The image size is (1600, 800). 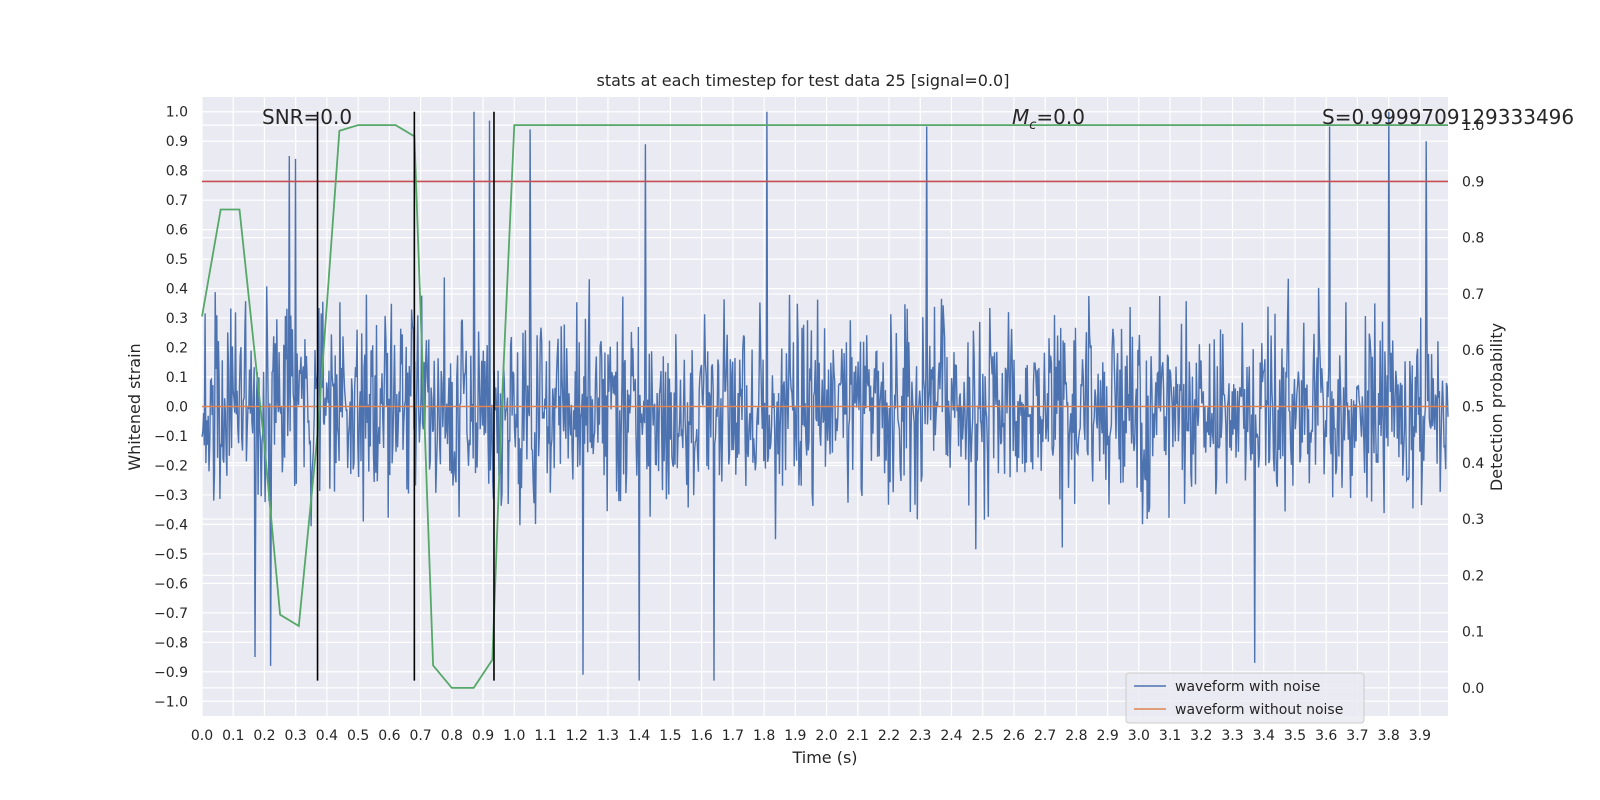 I want to click on y-tick-label: 0.7, so click(x=177, y=201).